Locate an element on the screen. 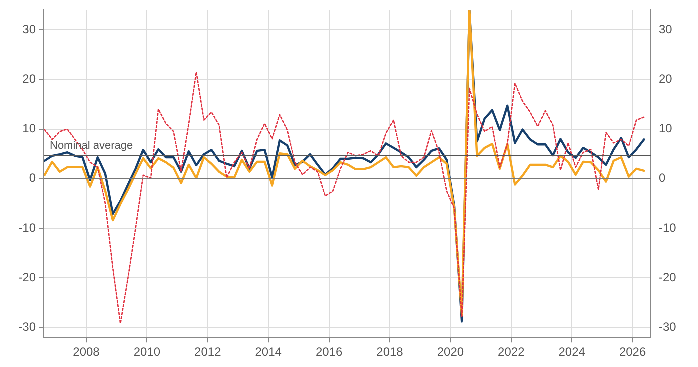 The image size is (698, 367). y2-tick-label: 30 is located at coordinates (666, 29).